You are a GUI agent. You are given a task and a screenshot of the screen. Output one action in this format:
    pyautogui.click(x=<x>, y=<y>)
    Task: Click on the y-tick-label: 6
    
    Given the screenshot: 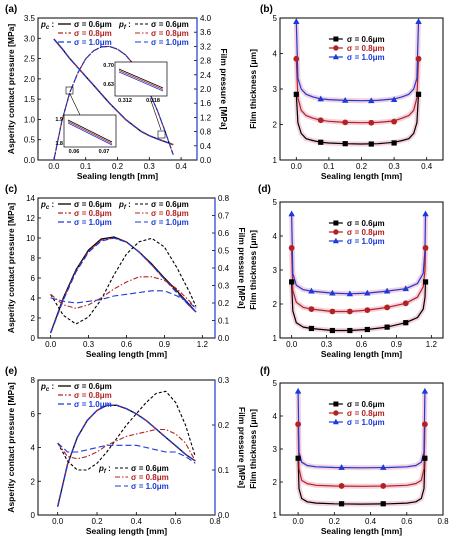 What is the action you would take?
    pyautogui.click(x=33, y=414)
    